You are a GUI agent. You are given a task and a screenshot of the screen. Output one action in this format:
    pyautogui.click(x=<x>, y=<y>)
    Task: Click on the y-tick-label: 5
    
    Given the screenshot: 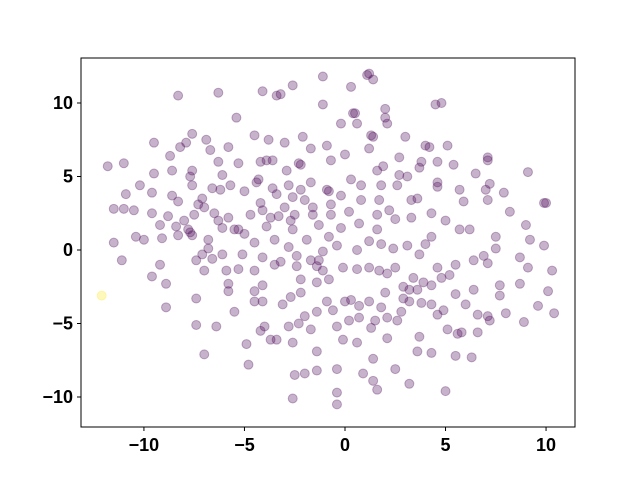 What is the action you would take?
    pyautogui.click(x=68, y=176)
    